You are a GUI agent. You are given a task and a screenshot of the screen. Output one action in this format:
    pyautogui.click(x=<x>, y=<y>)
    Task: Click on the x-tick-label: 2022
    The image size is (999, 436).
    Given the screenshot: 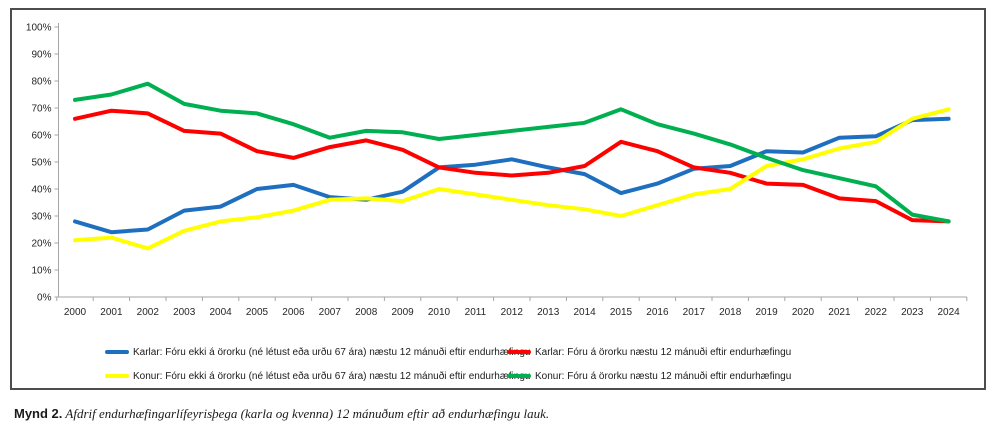 What is the action you would take?
    pyautogui.click(x=876, y=312)
    